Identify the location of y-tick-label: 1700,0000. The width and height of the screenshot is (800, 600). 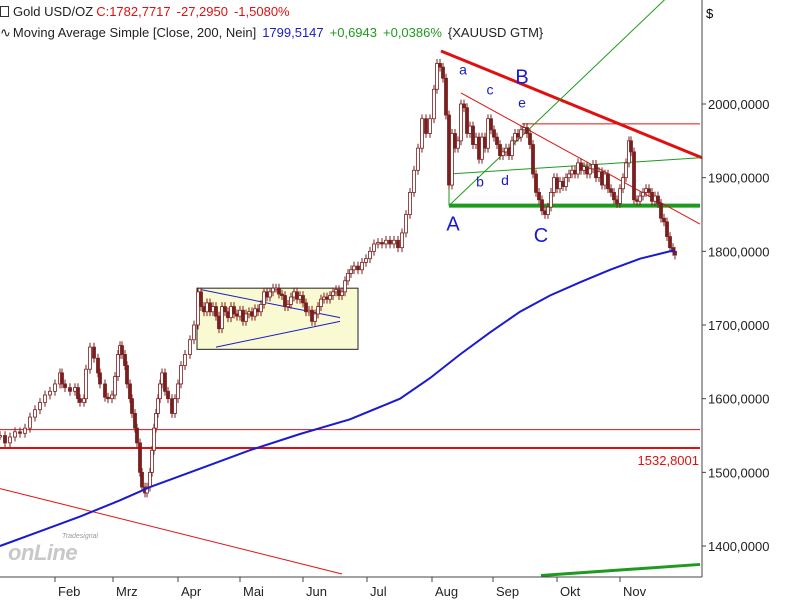
(738, 325).